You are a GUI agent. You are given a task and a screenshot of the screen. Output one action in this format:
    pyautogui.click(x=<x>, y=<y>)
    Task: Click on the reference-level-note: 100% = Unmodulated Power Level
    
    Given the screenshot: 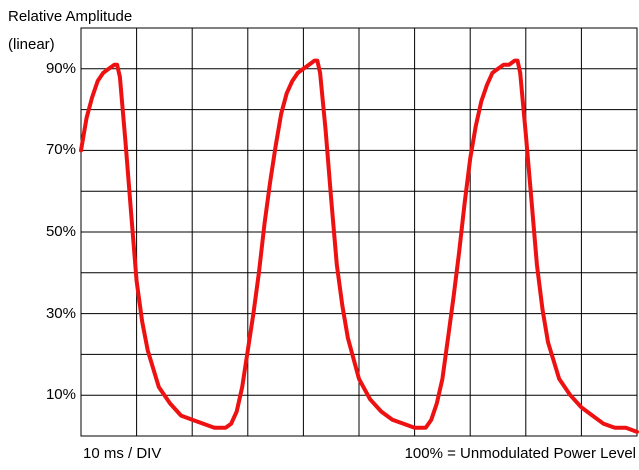 What is the action you would take?
    pyautogui.click(x=520, y=453)
    